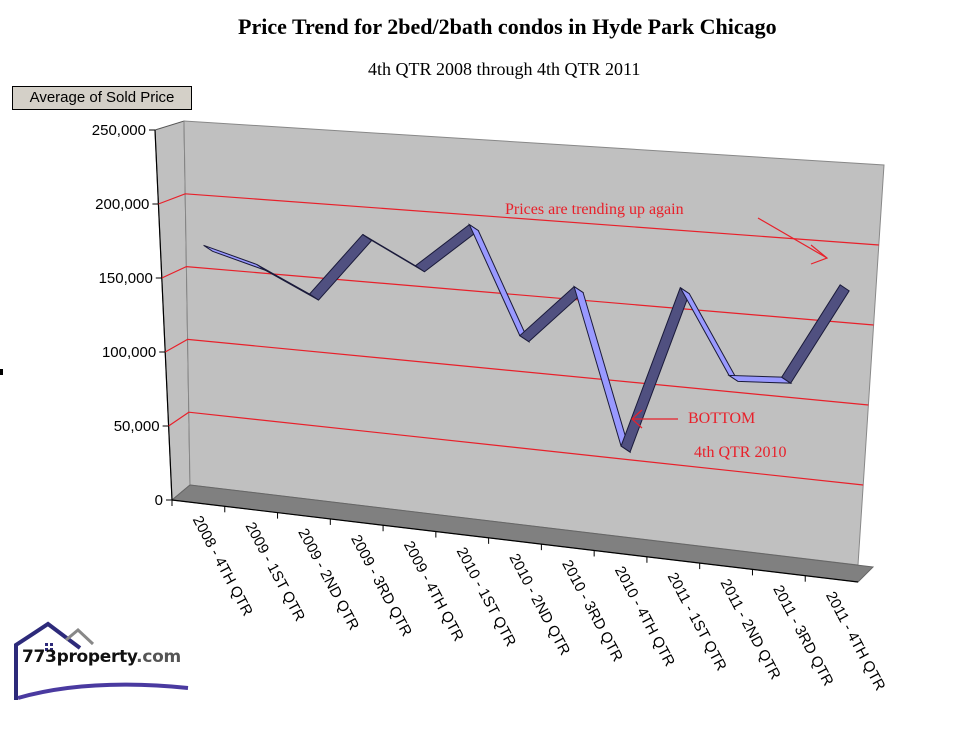  I want to click on bottom-period-annotation: 4th QTR 2010, so click(740, 452).